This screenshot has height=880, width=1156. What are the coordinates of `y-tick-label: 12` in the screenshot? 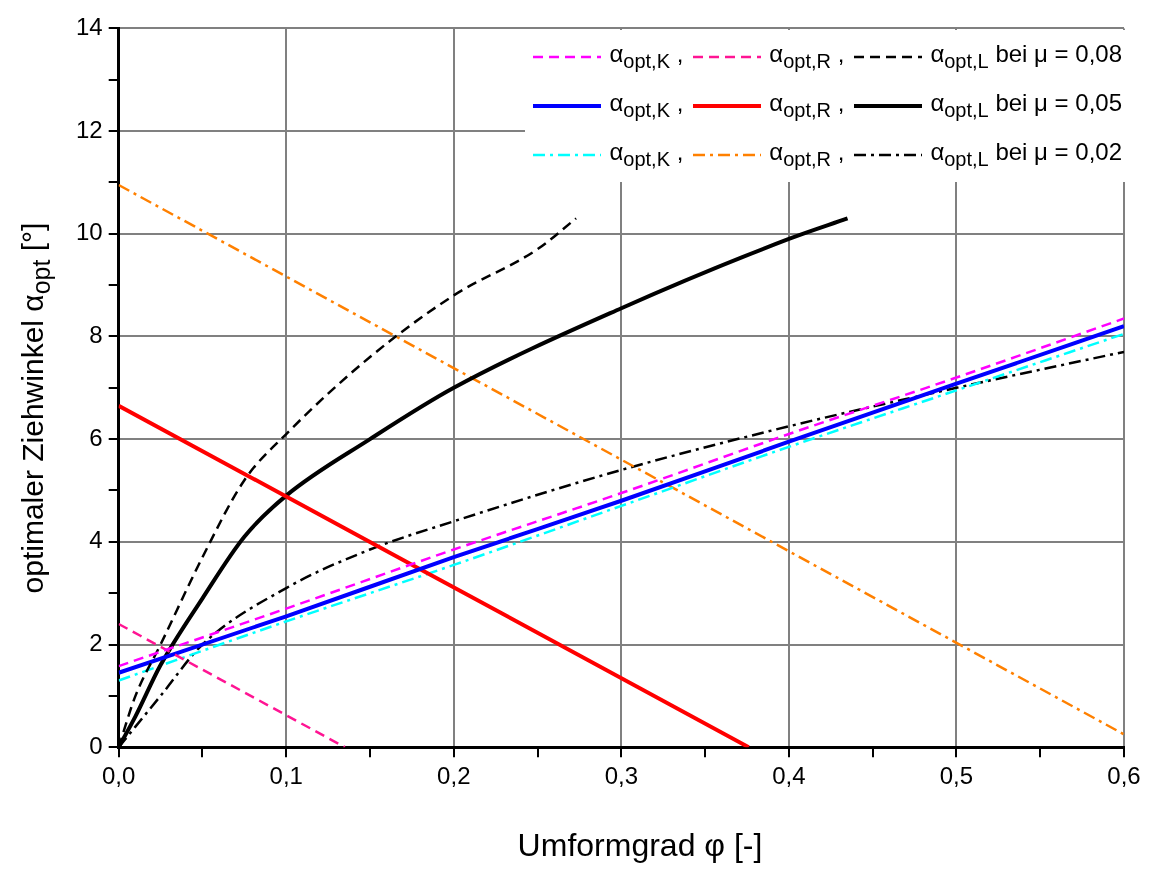 It's located at (89, 129).